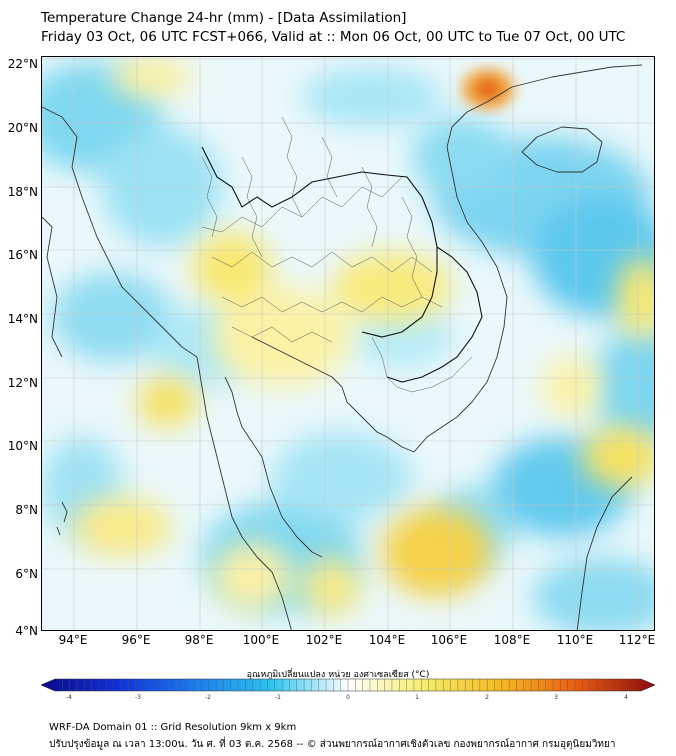  I want to click on colorbar-tick-neg2: -2, so click(208, 697).